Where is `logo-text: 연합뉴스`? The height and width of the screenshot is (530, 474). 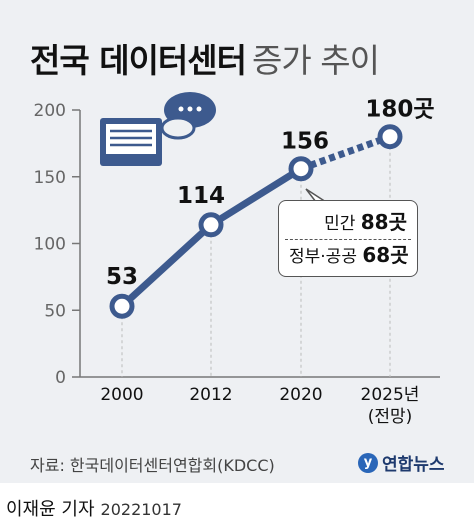
logo-text: 연합뉴스 is located at coordinates (413, 465).